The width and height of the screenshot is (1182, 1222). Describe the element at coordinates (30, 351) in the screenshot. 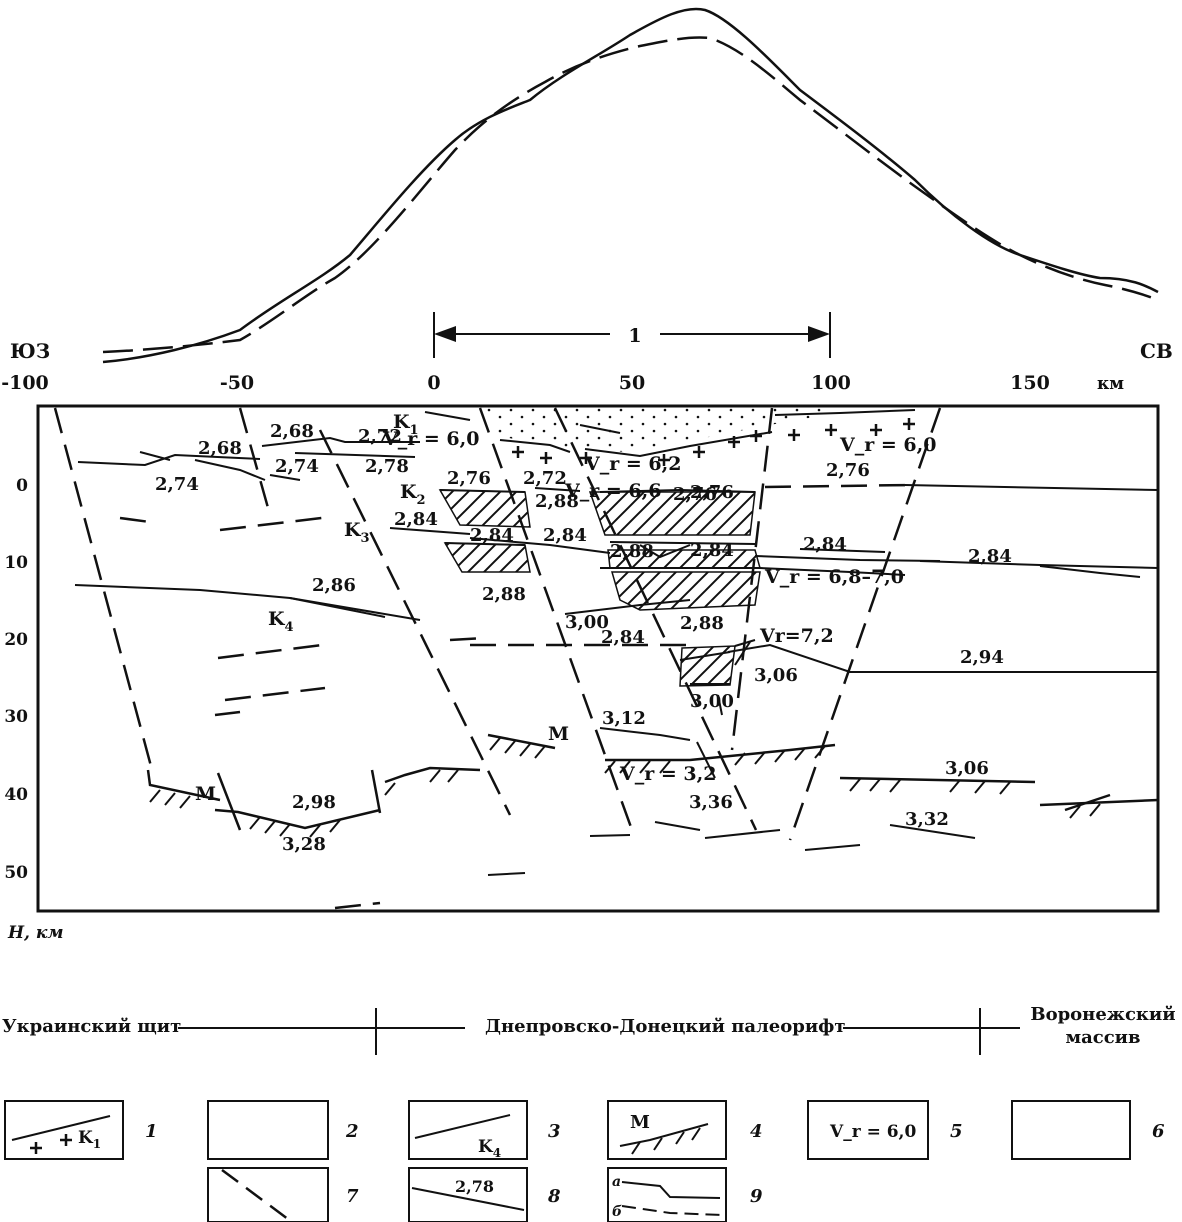

I see `direction-sw: ЮЗ` at that location.